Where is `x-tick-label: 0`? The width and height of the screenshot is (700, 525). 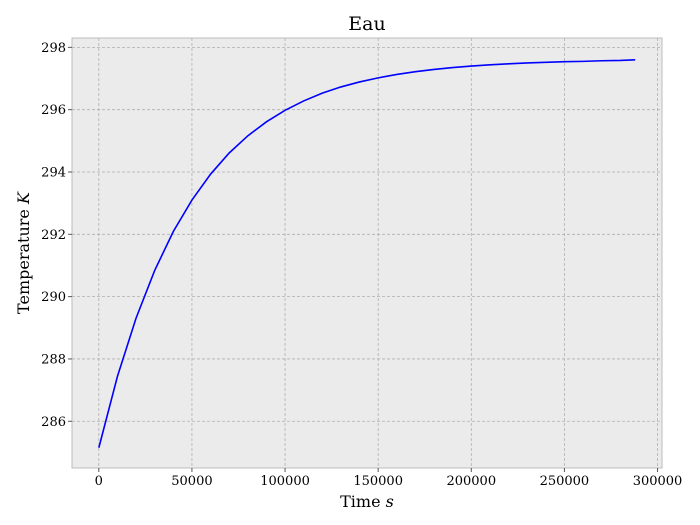
x-tick-label: 0 is located at coordinates (99, 481).